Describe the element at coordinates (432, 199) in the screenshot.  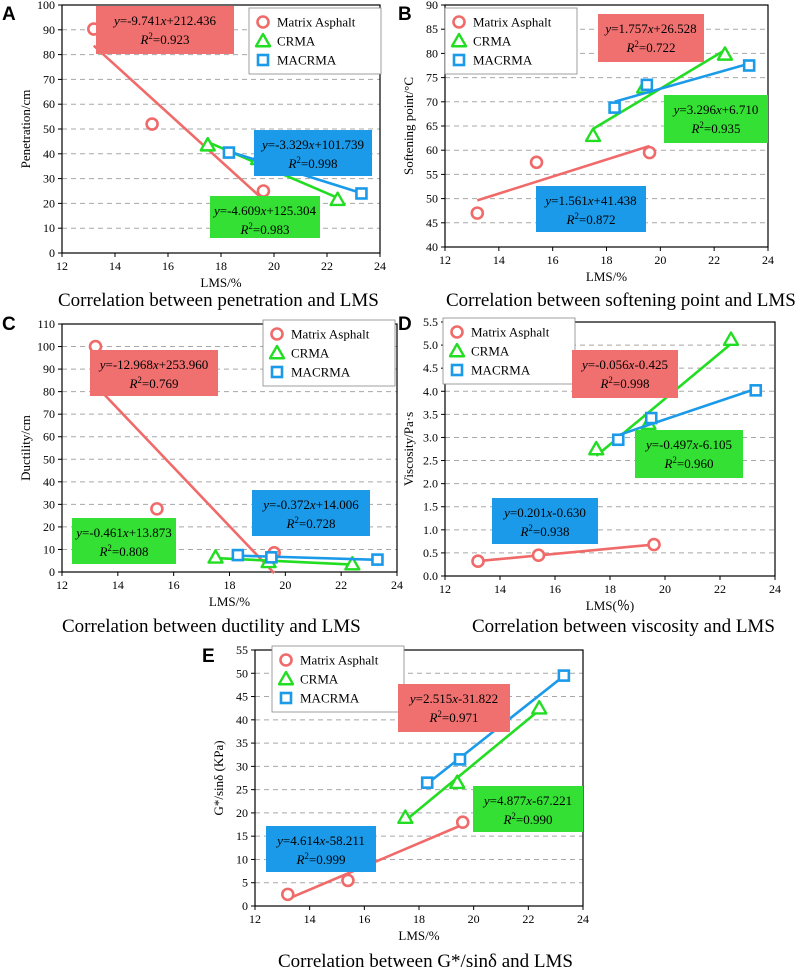
I see `chart-b-ytick-label: 50` at that location.